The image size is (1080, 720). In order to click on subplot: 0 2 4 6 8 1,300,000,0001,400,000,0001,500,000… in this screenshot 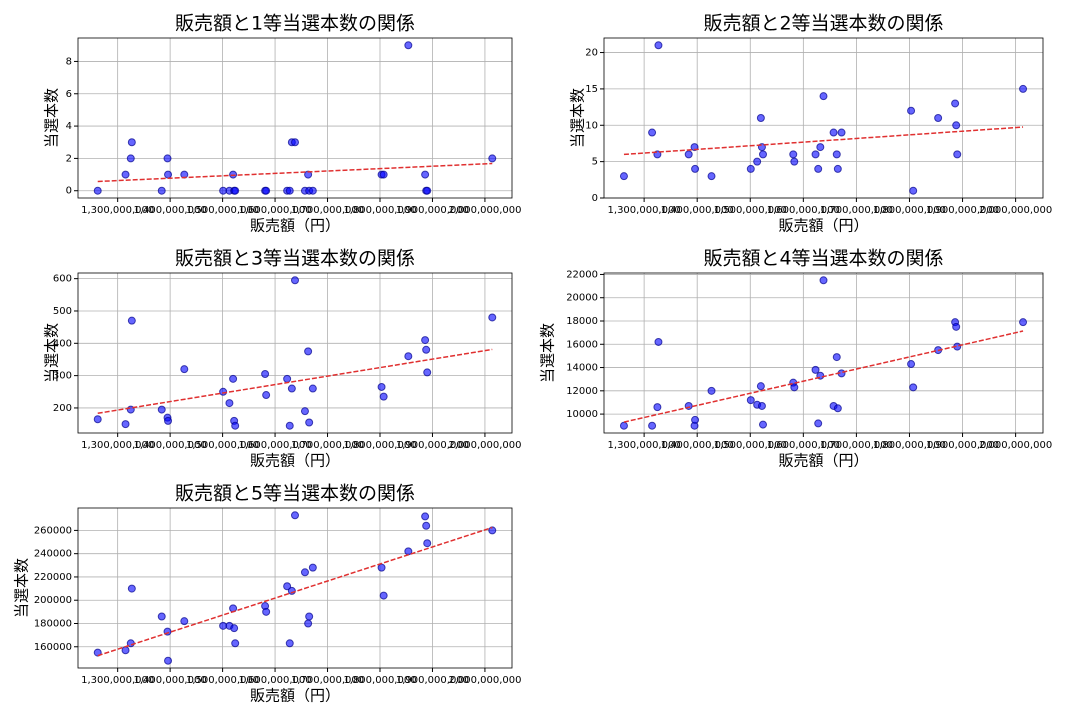, I will do `click(282, 124)`.